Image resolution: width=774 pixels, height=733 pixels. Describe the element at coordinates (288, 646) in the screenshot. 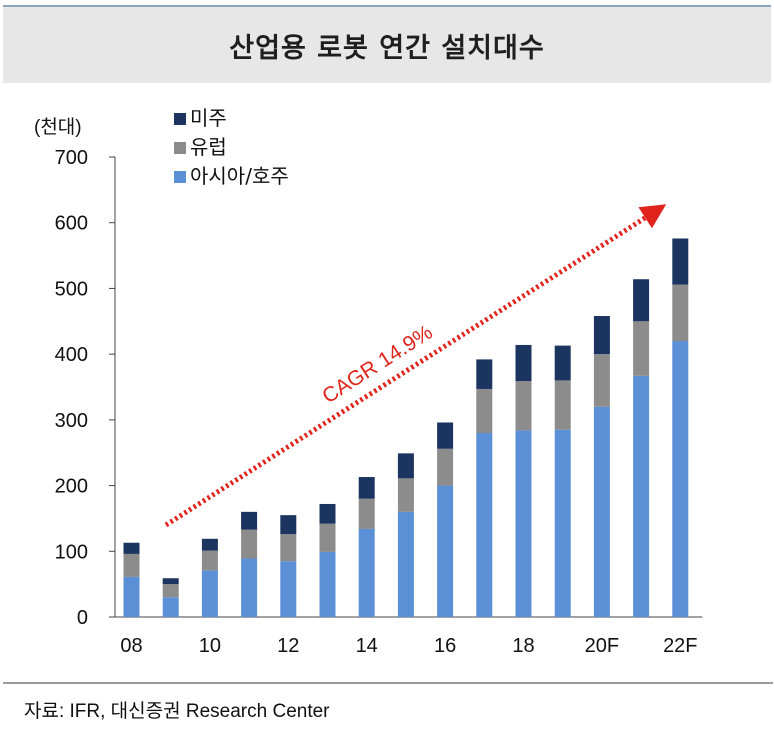

I see `x-tick-label: 12` at that location.